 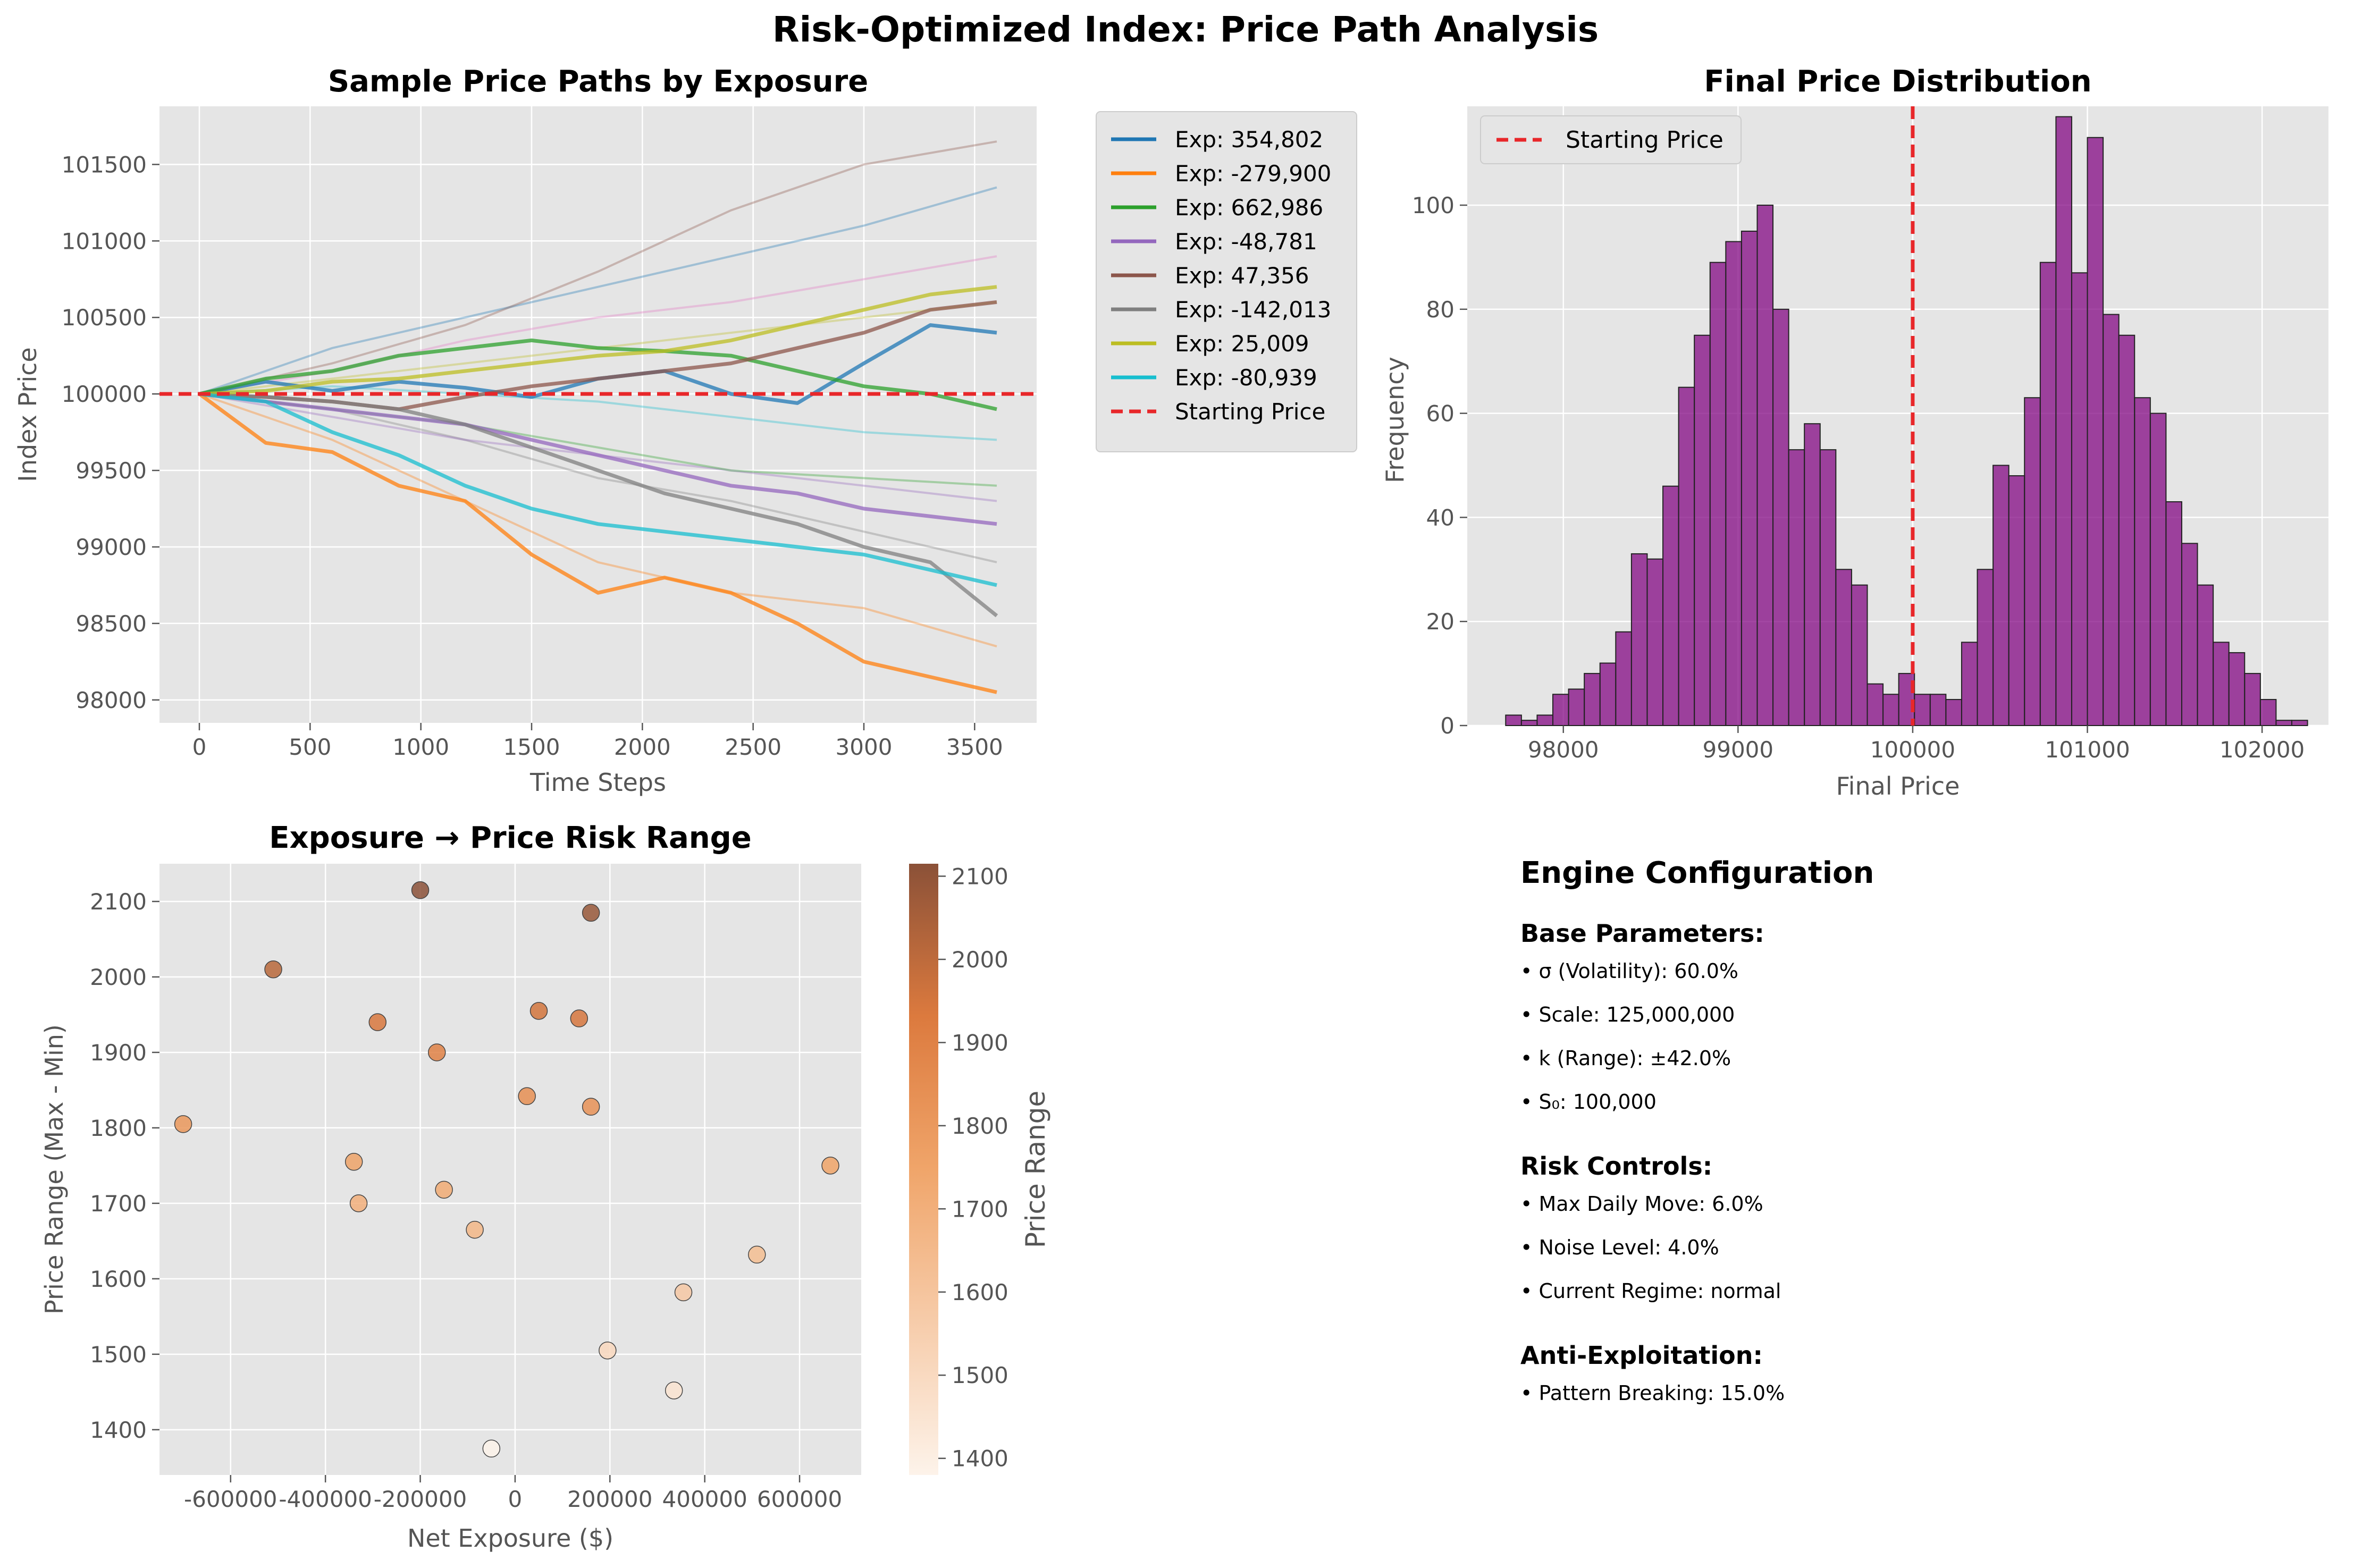 I want to click on config-s0: • S₀: 100,000, so click(x=1588, y=1102).